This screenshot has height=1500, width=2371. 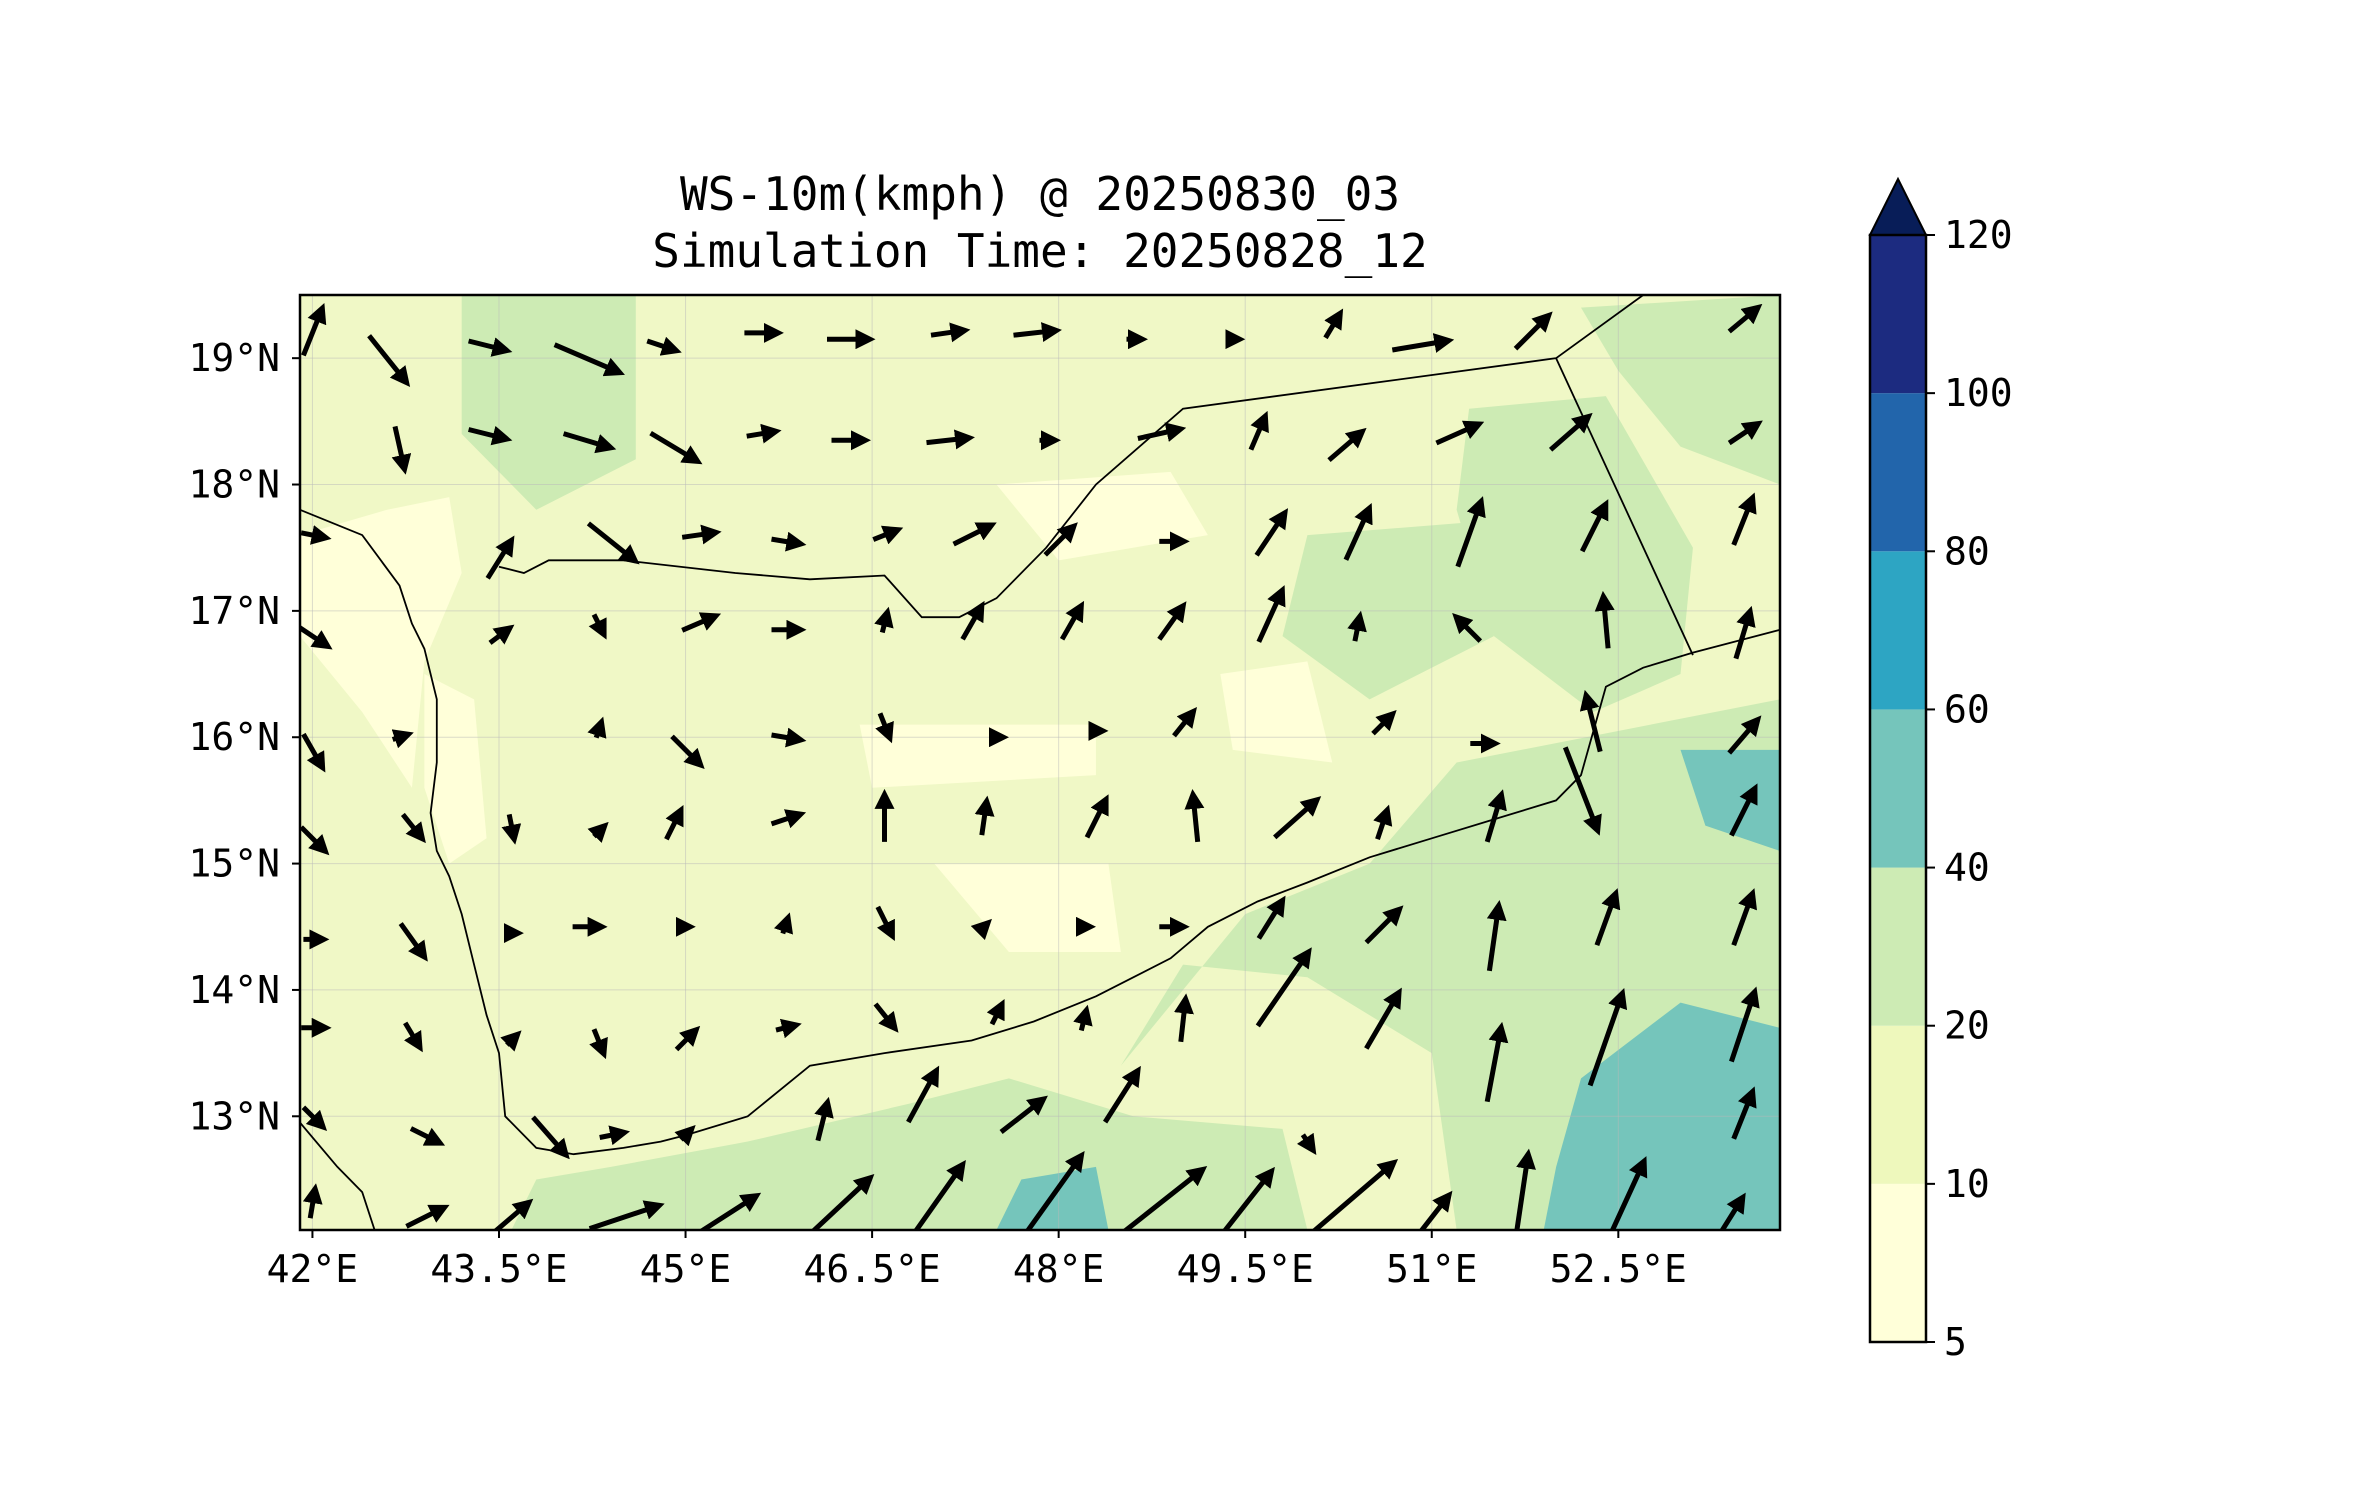 What do you see at coordinates (1967, 709) in the screenshot?
I see `colorbar-label: 60` at bounding box center [1967, 709].